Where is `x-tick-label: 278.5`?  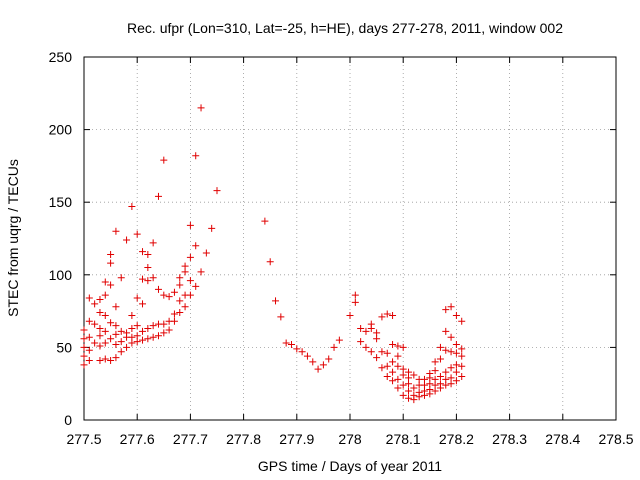 x-tick-label: 278.5 is located at coordinates (615, 439).